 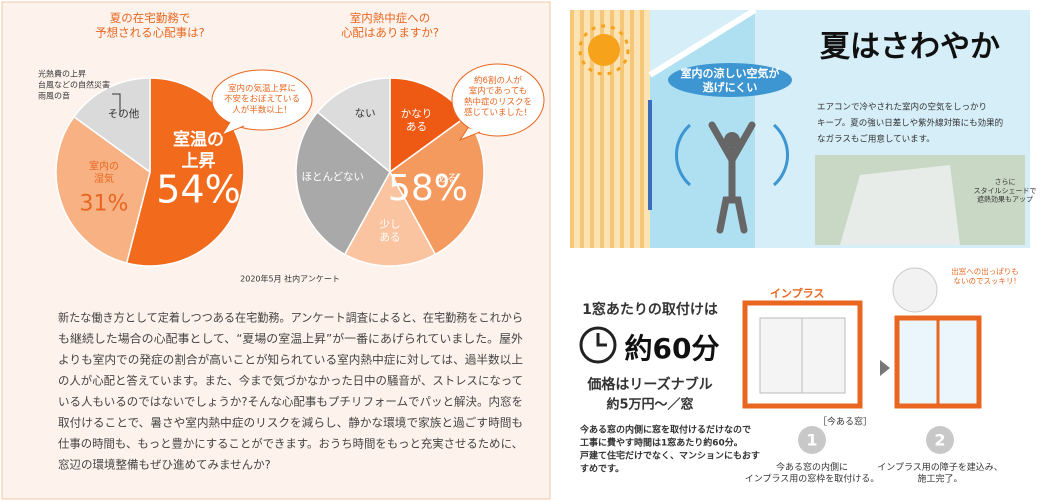 I want to click on step-arrow, so click(x=885, y=368).